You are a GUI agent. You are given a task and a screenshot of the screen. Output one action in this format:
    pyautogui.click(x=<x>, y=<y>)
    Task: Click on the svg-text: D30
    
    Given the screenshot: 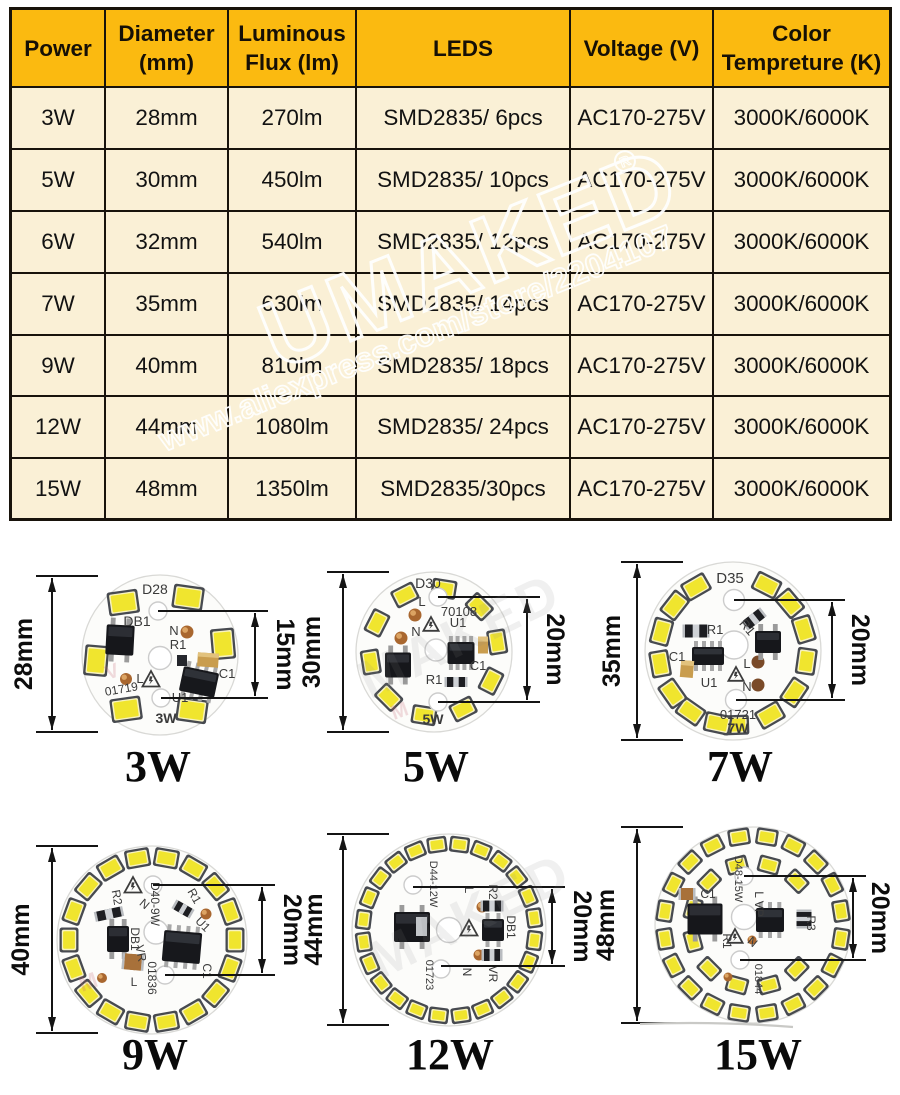 What is the action you would take?
    pyautogui.click(x=428, y=583)
    